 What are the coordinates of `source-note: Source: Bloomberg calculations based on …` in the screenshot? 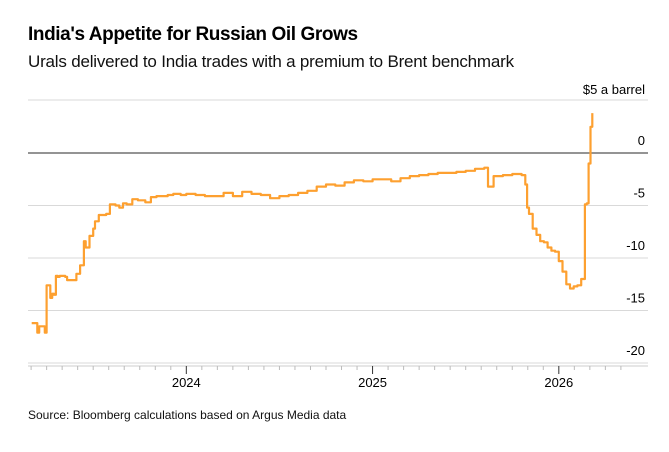 It's located at (187, 415).